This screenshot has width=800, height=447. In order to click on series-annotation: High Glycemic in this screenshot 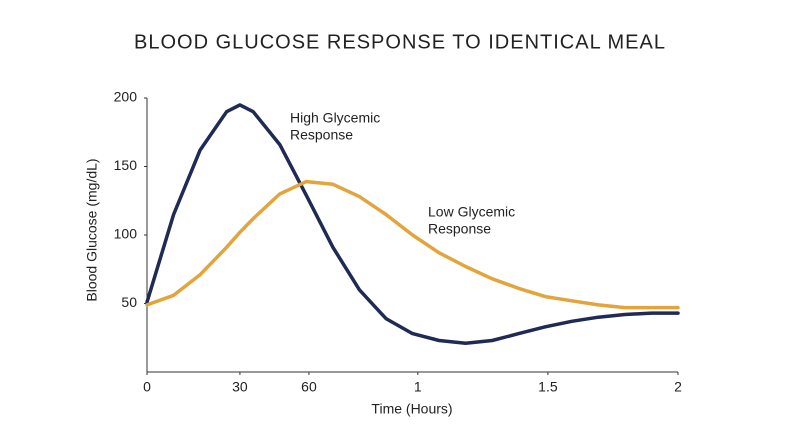, I will do `click(335, 118)`.